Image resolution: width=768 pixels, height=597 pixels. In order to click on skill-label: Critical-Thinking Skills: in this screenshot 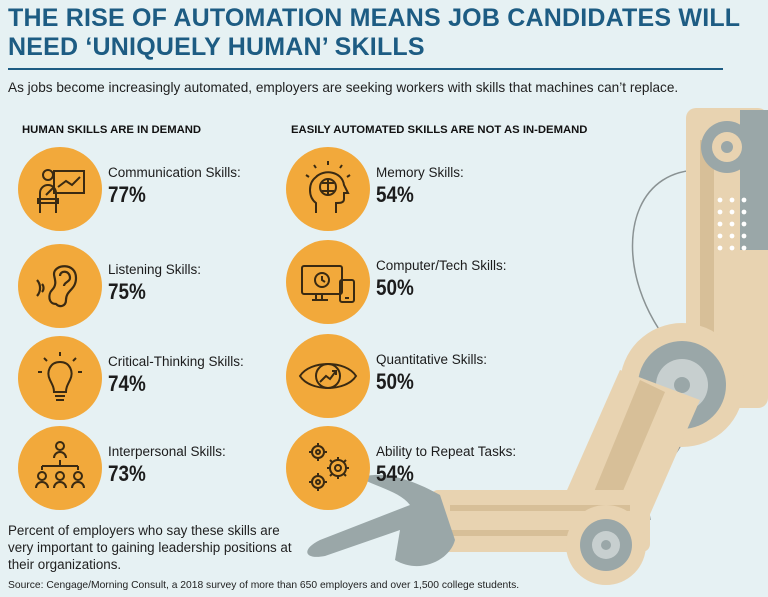, I will do `click(176, 361)`.